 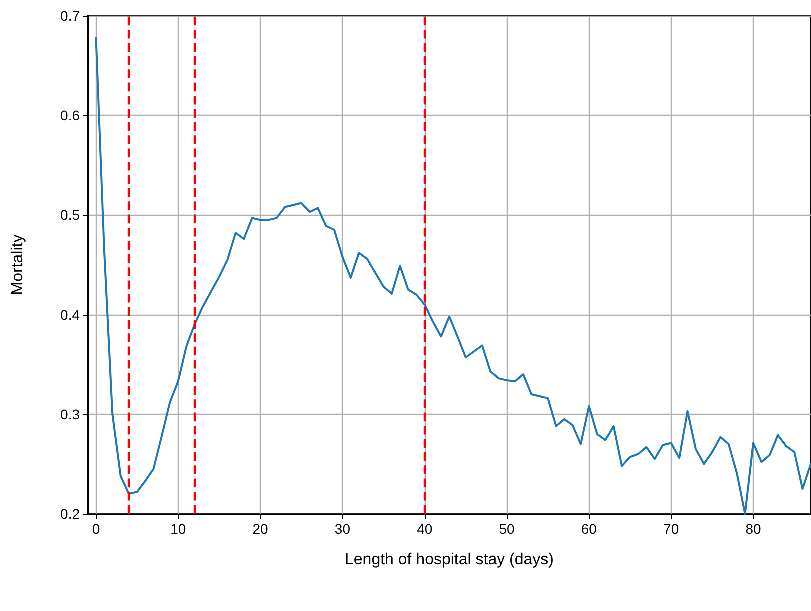 I want to click on y-tick-label: 0.5, so click(x=70, y=215).